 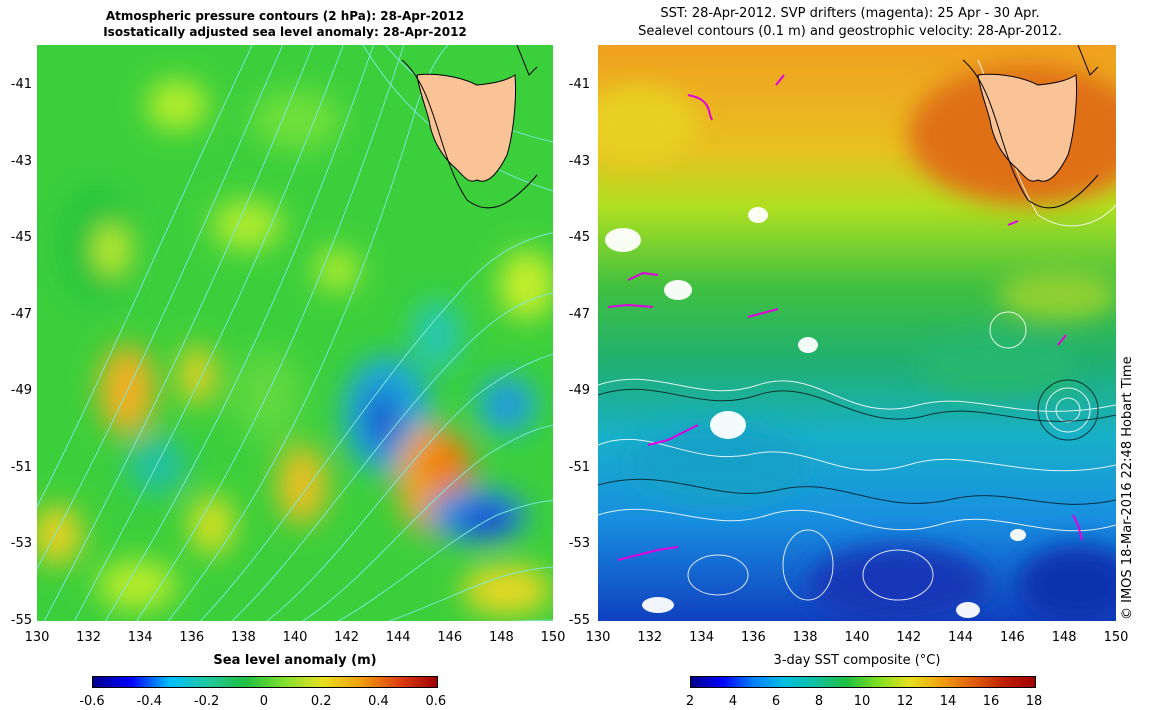 What do you see at coordinates (857, 660) in the screenshot?
I see `right-colorbar-label: 3-day SST composite (°C)` at bounding box center [857, 660].